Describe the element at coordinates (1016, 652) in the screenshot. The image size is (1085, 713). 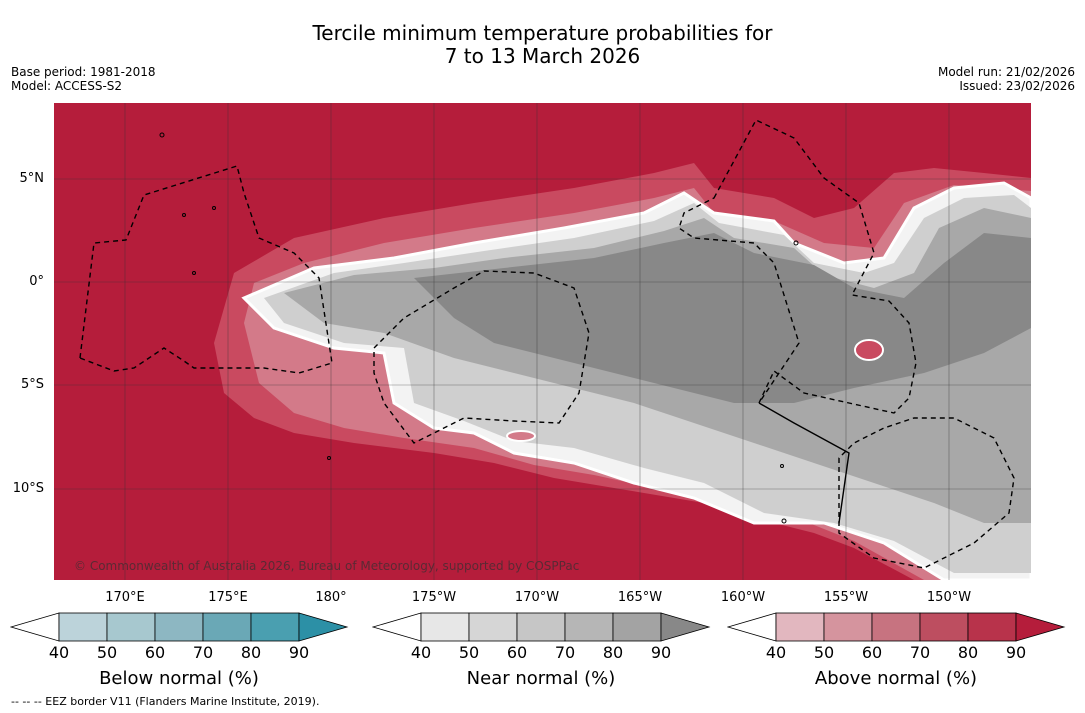
I see `above-tick: 90` at that location.